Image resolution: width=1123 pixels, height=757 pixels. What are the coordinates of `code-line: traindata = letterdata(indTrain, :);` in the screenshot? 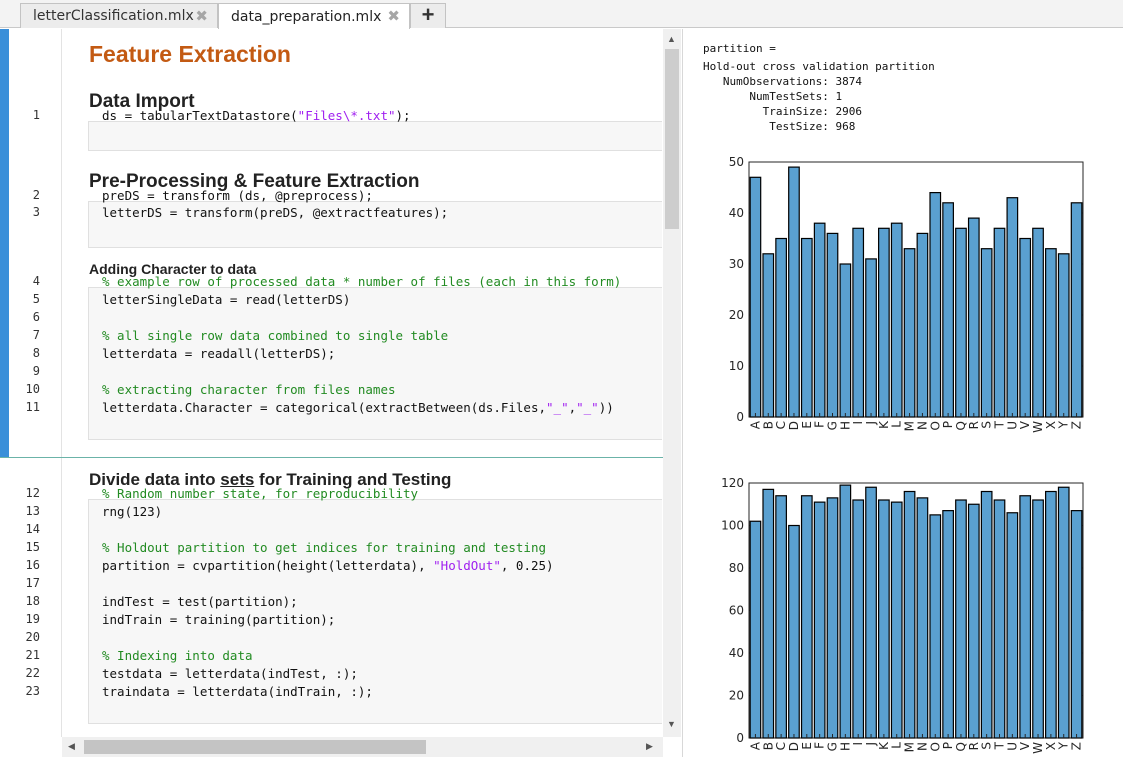 It's located at (237, 691).